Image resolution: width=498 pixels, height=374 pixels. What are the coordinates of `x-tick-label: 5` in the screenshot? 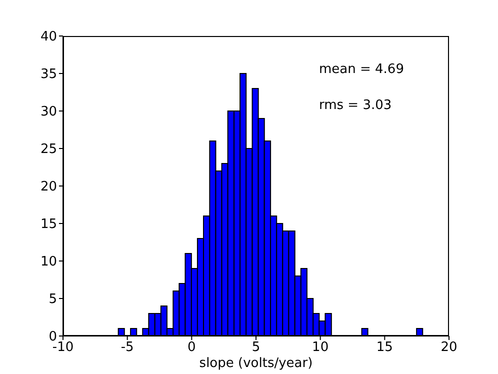 It's located at (256, 348).